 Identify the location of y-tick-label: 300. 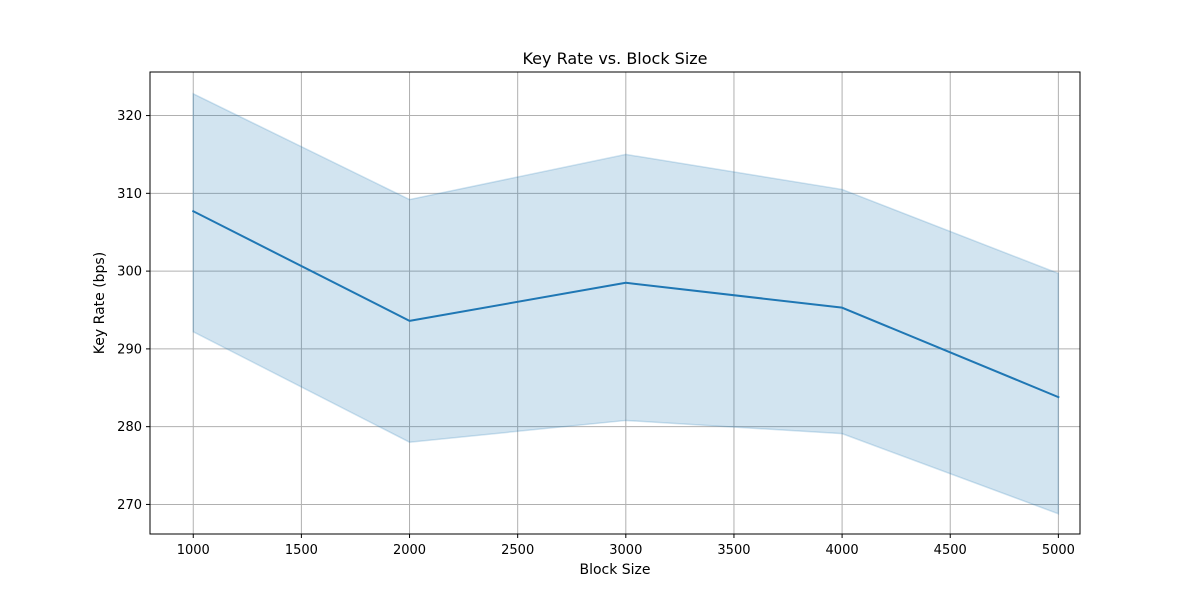
(129, 272).